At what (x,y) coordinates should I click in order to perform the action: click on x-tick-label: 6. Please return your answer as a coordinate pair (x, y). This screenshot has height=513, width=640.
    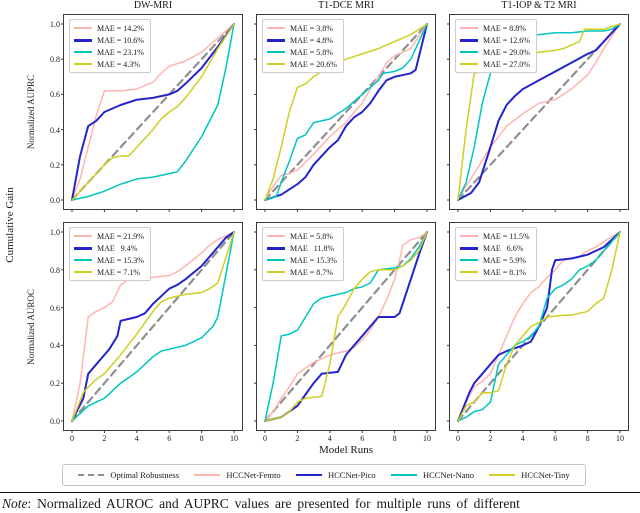
    Looking at the image, I should click on (555, 438).